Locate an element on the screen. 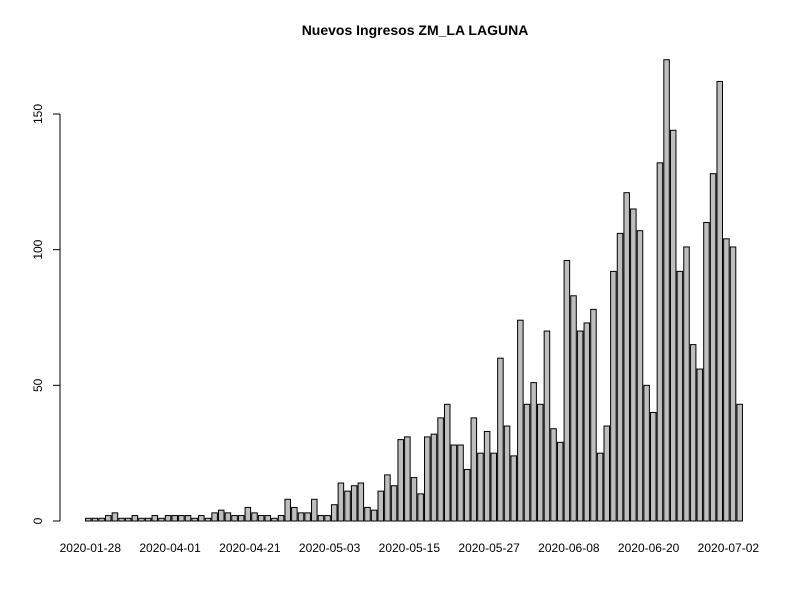 The image size is (800, 600). y-axis: 0 50 100 150 is located at coordinates (46, 314).